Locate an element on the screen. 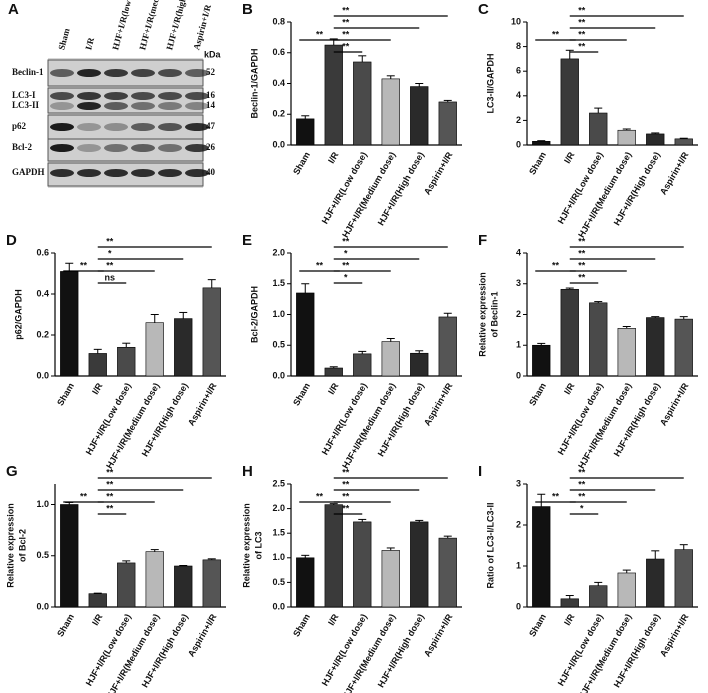  y-axis-label: LC3-II/GAPDH is located at coordinates (490, 83).